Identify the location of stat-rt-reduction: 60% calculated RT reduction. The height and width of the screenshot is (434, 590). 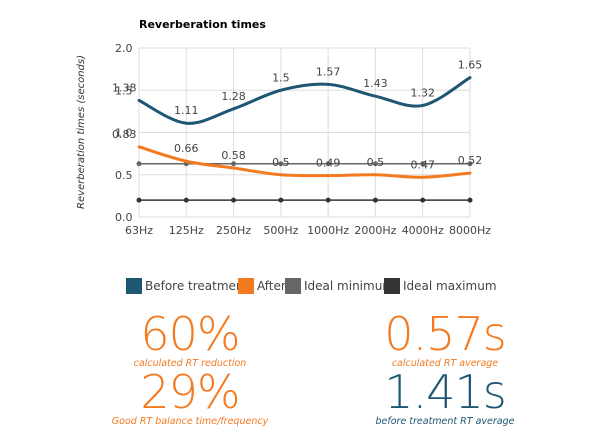
(190, 340).